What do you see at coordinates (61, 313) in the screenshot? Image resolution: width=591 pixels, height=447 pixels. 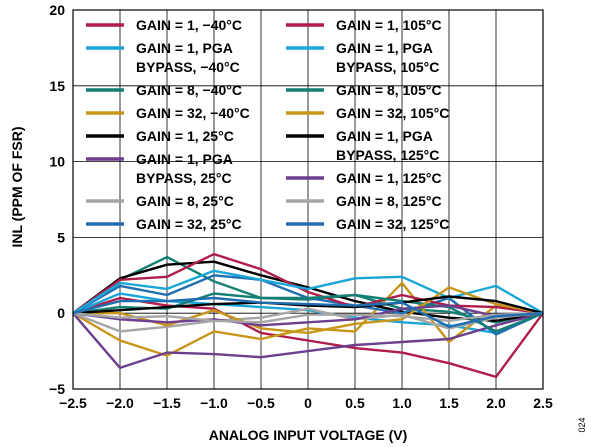 I see `y-tick-label: 0` at bounding box center [61, 313].